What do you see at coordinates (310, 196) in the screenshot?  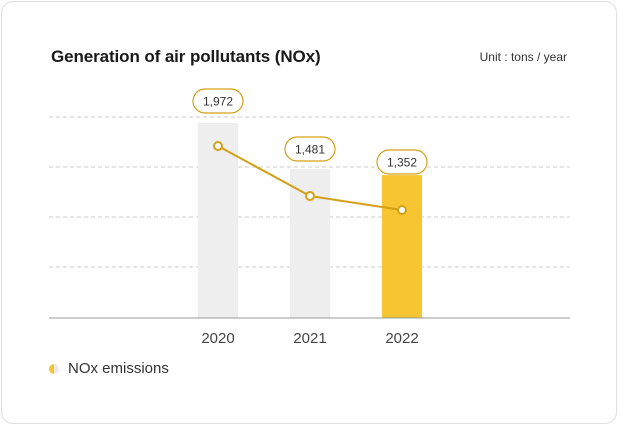 I see `data-point-2021` at bounding box center [310, 196].